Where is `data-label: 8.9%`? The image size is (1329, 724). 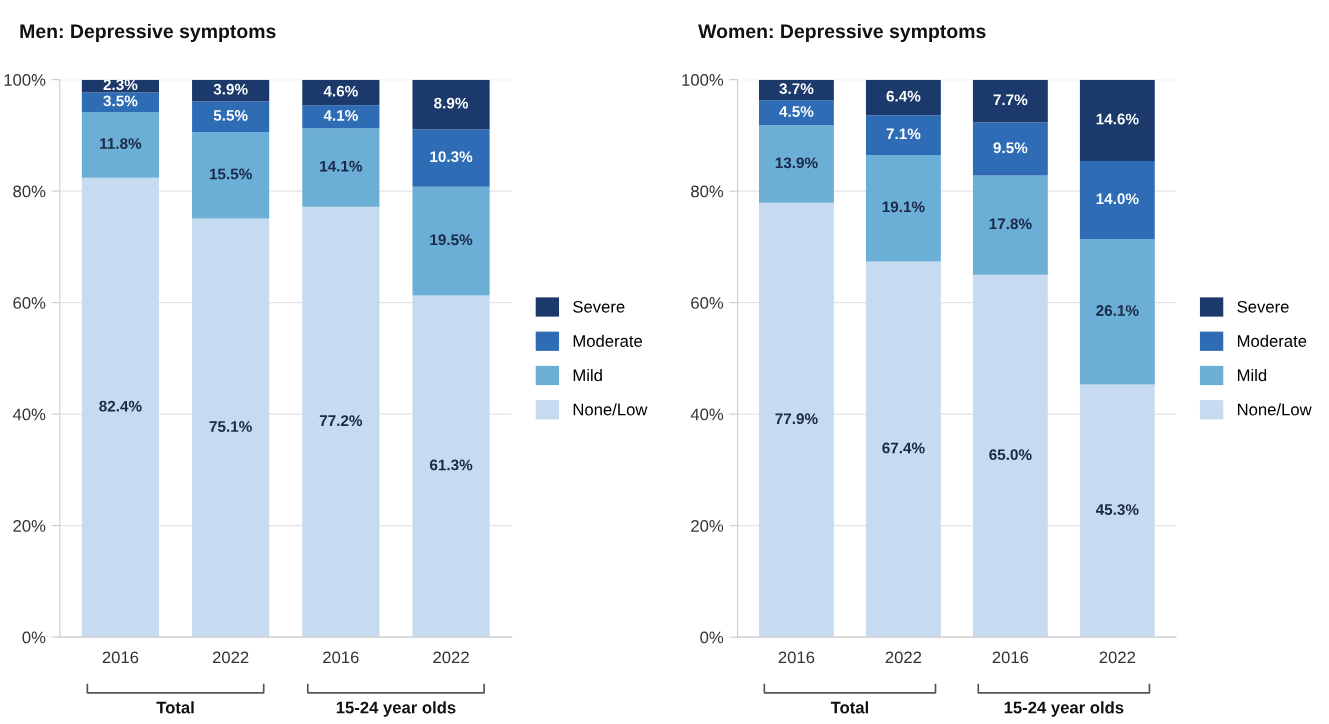
data-label: 8.9% is located at coordinates (451, 103).